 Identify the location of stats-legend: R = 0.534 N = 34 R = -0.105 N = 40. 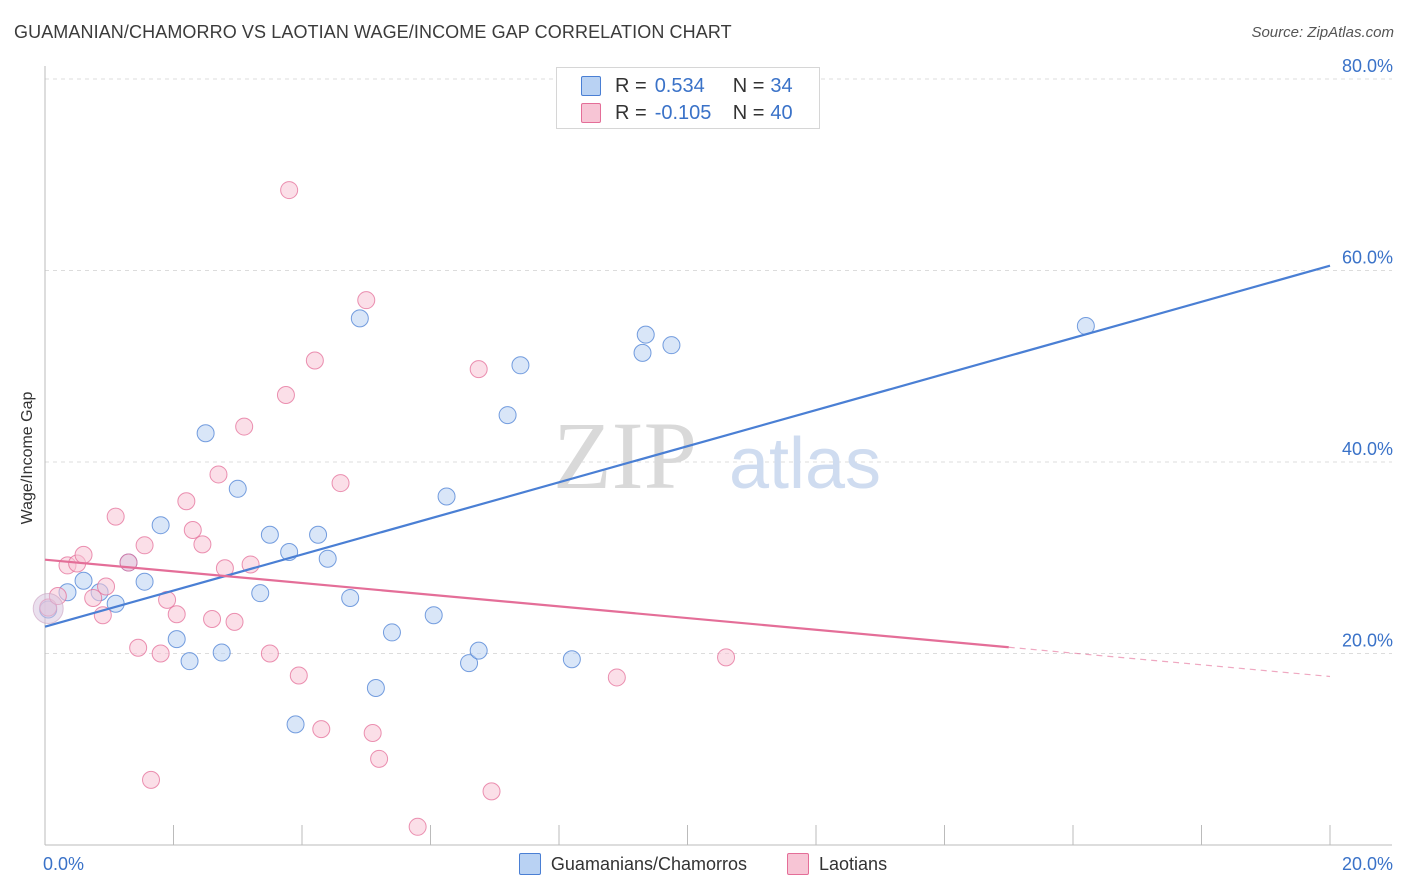
(688, 98).